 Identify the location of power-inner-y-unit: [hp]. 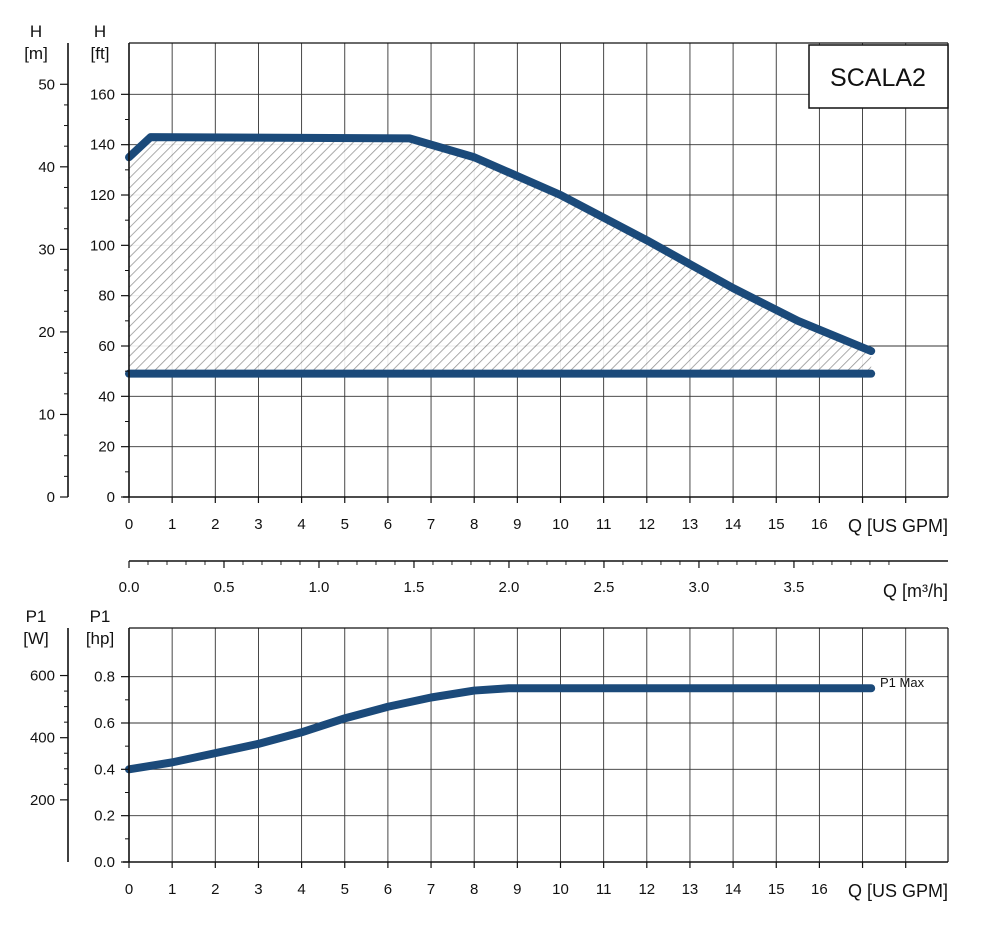
(100, 638).